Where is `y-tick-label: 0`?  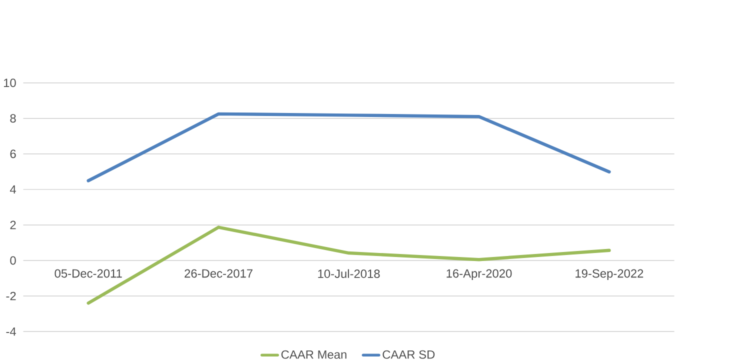
y-tick-label: 0 is located at coordinates (13, 260).